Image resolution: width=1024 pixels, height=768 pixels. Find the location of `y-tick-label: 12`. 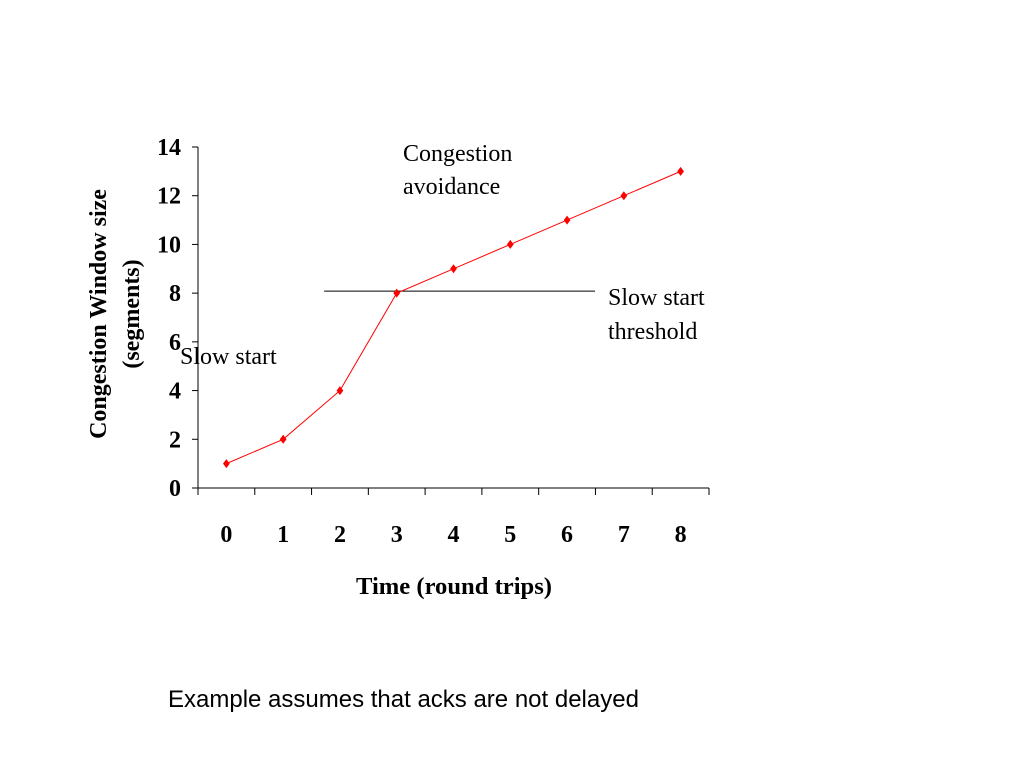

y-tick-label: 12 is located at coordinates (169, 197).